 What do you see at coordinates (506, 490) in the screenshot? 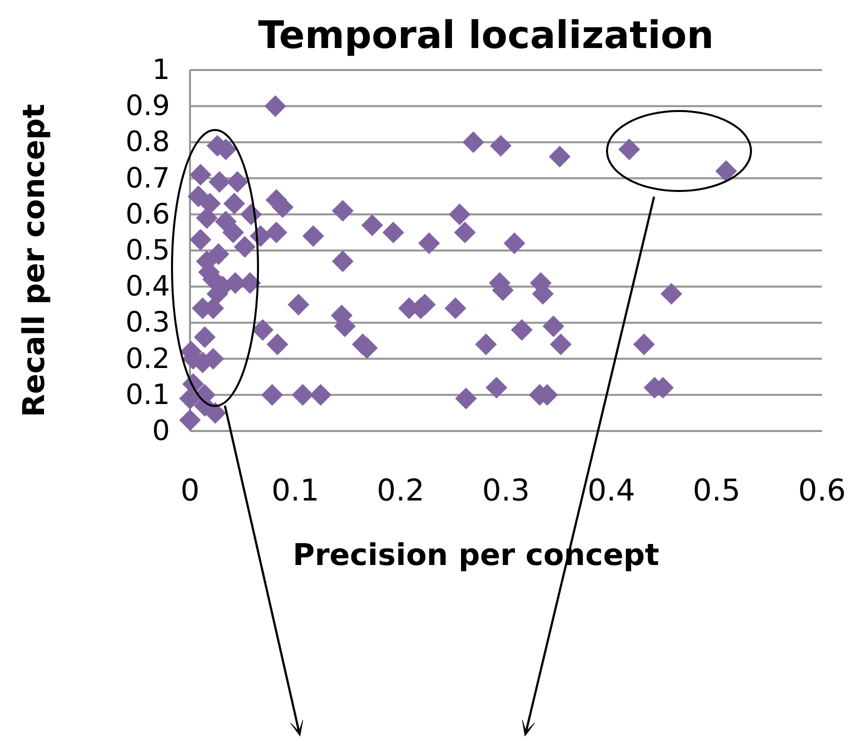
I see `x-tick-label: 0.3` at bounding box center [506, 490].